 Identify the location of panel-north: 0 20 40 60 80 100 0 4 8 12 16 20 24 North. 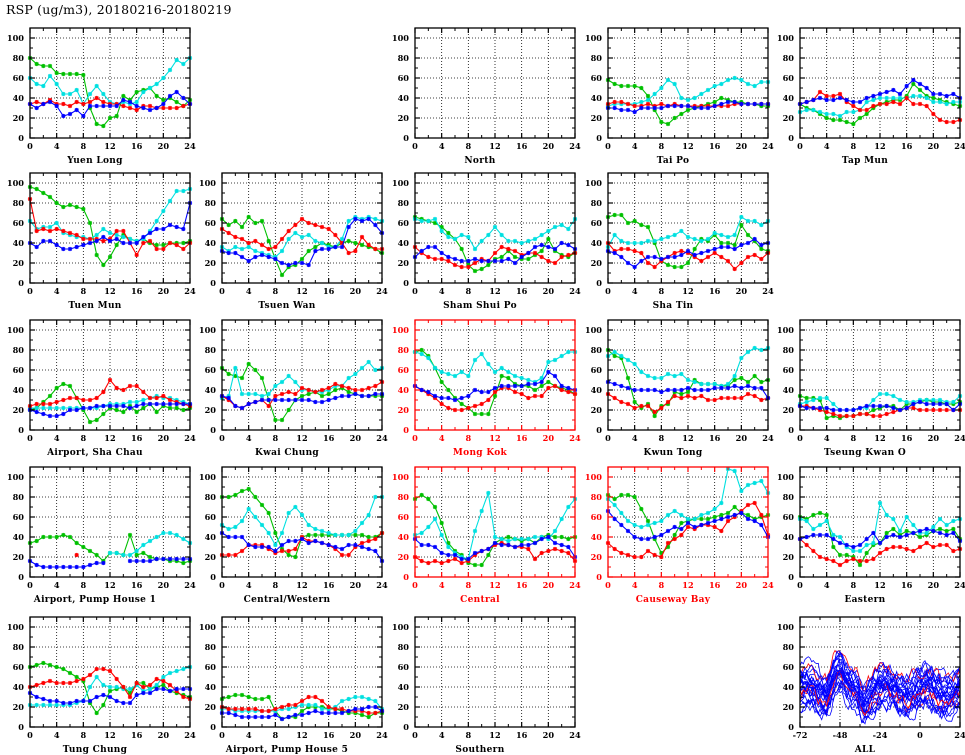
(480, 93).